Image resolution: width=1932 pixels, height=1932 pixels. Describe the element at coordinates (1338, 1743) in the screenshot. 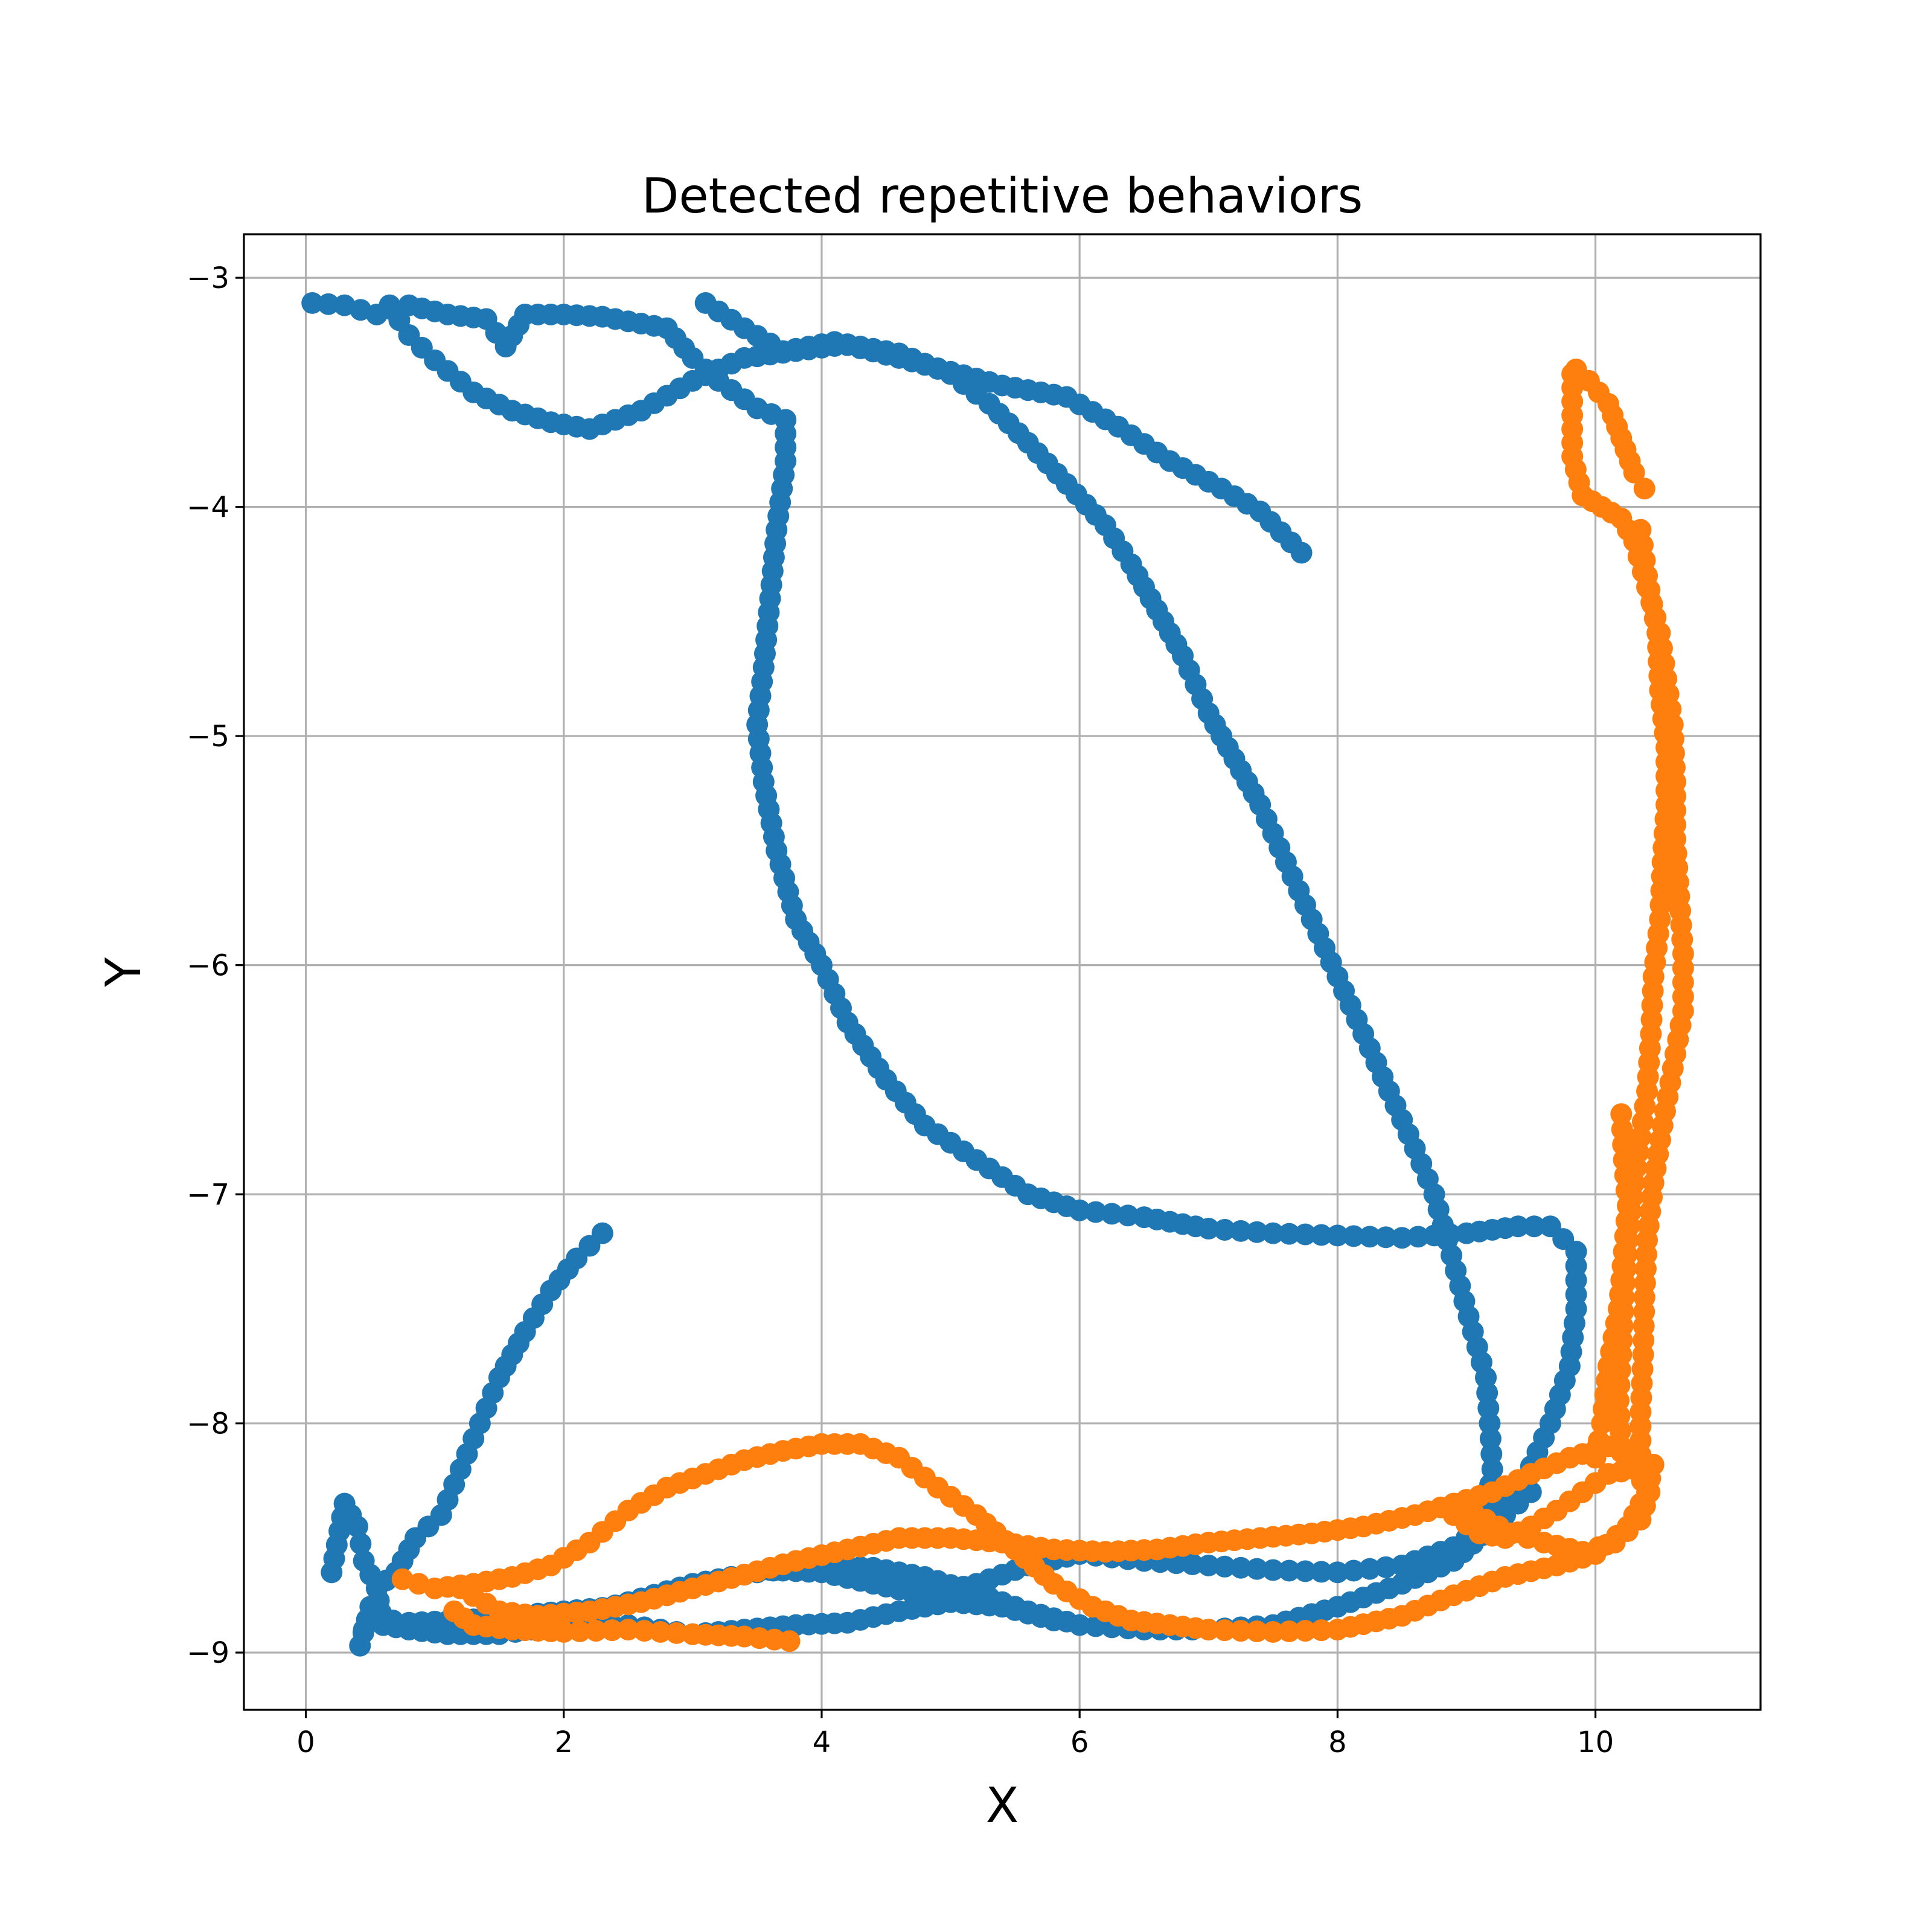

I see `x-tick-label: 8` at that location.